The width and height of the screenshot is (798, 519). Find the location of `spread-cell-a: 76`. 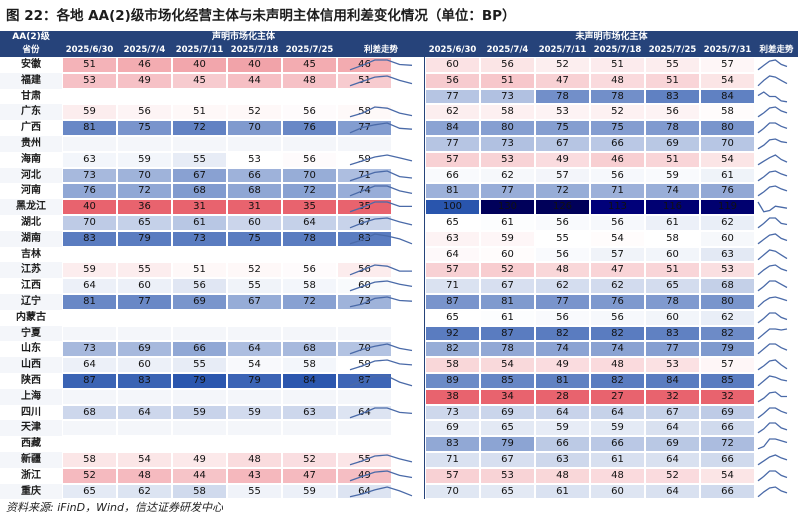

spread-cell-a: 76 is located at coordinates (89, 191).